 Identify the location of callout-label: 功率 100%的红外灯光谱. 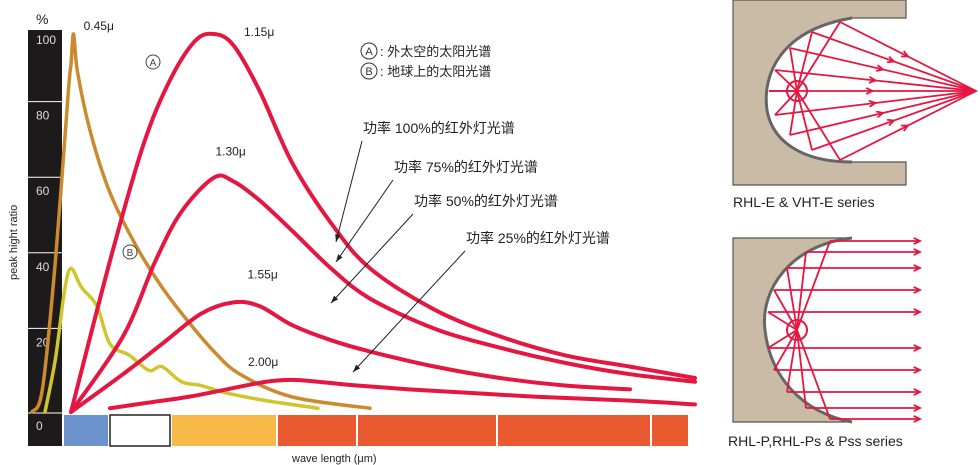
(439, 128).